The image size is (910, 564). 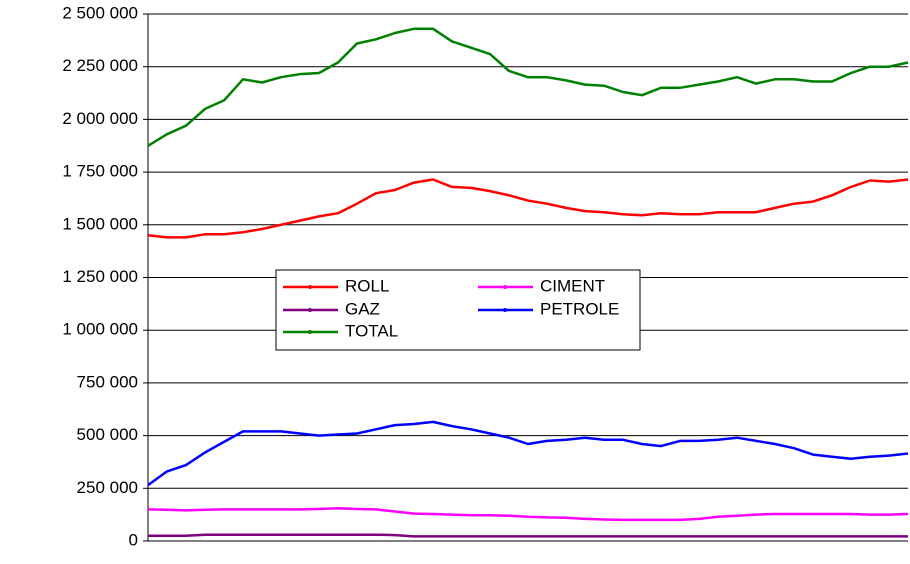 What do you see at coordinates (107, 381) in the screenshot?
I see `y-tick-label: 750 000` at bounding box center [107, 381].